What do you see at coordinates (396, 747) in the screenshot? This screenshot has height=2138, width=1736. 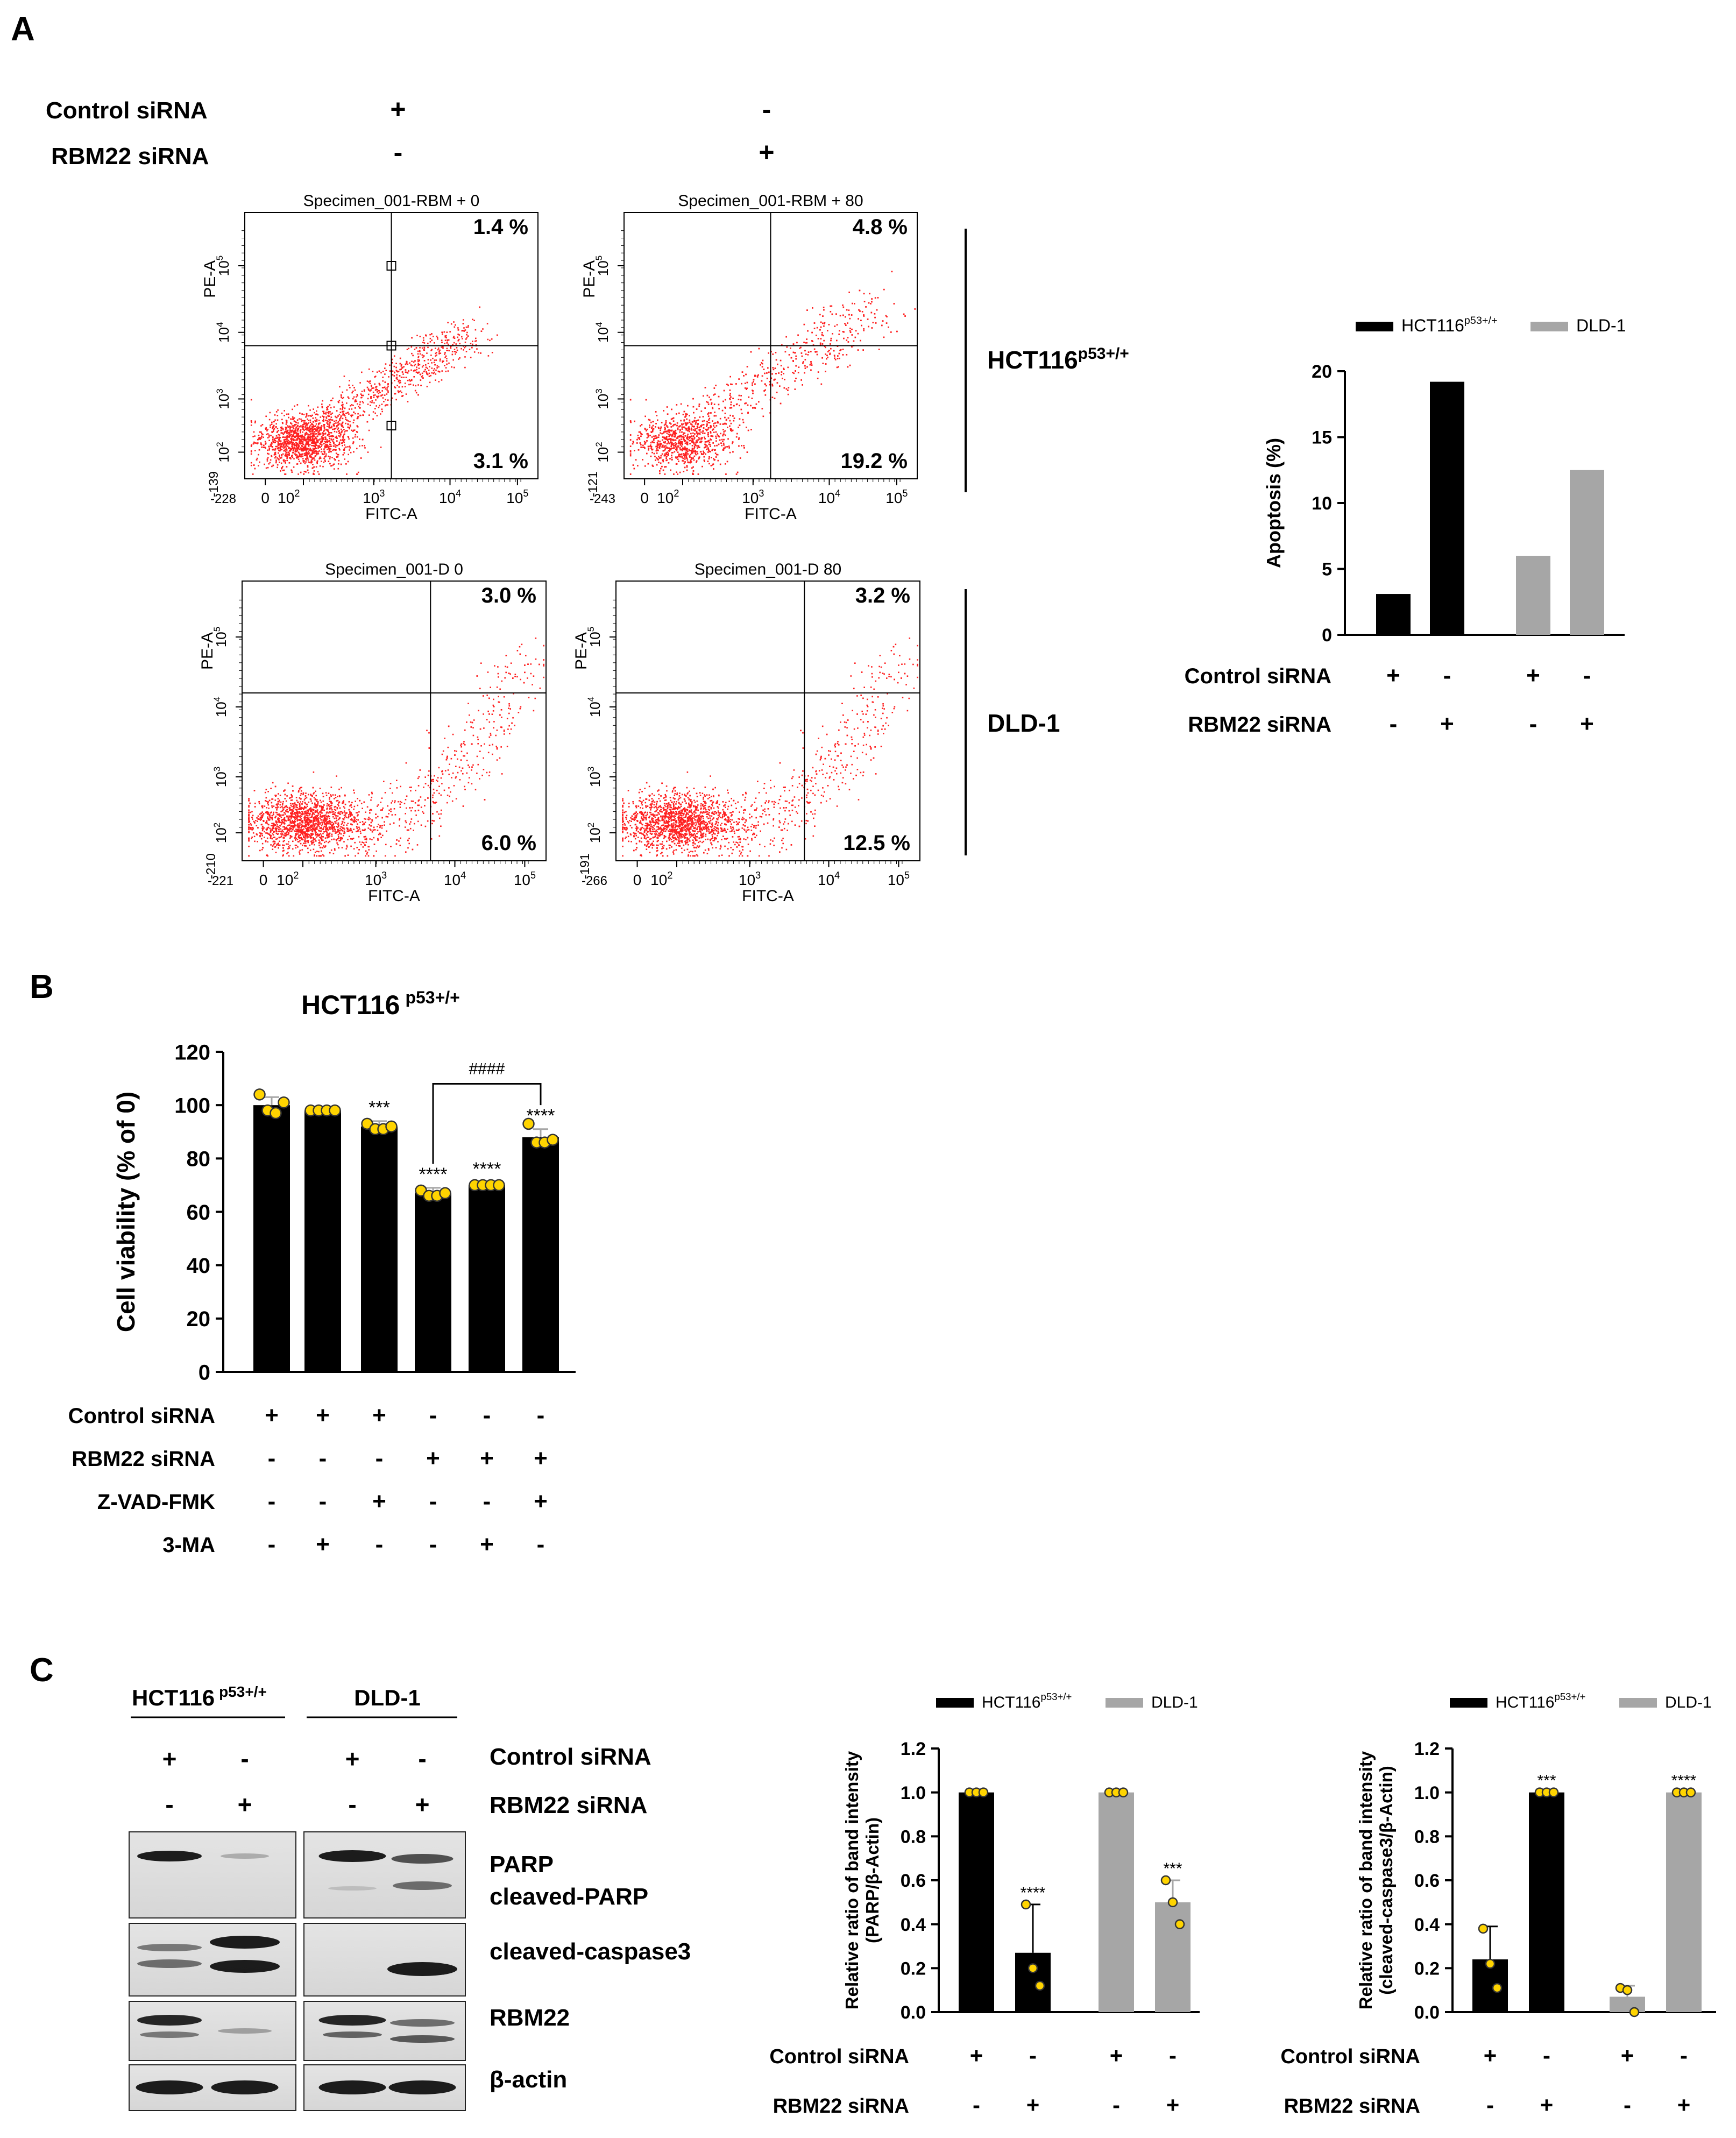 I see `flow-dots` at bounding box center [396, 747].